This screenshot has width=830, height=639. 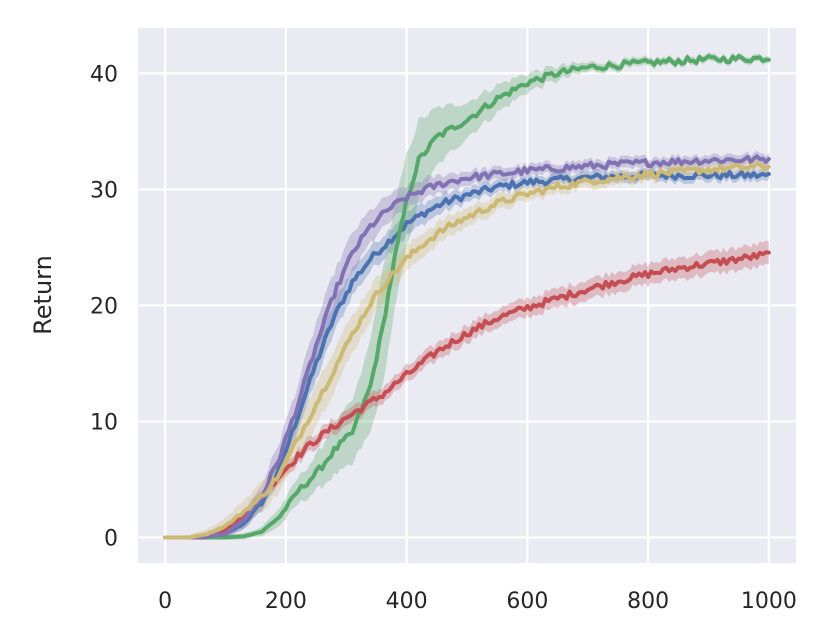 I want to click on y-tick-label: 20, so click(x=104, y=306).